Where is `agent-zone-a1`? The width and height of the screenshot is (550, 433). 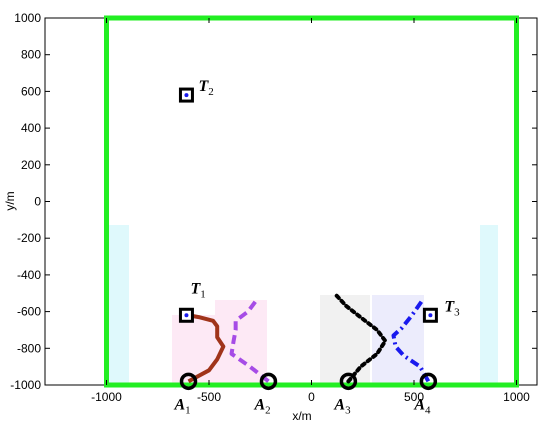 agent-zone-a1 is located at coordinates (196, 350).